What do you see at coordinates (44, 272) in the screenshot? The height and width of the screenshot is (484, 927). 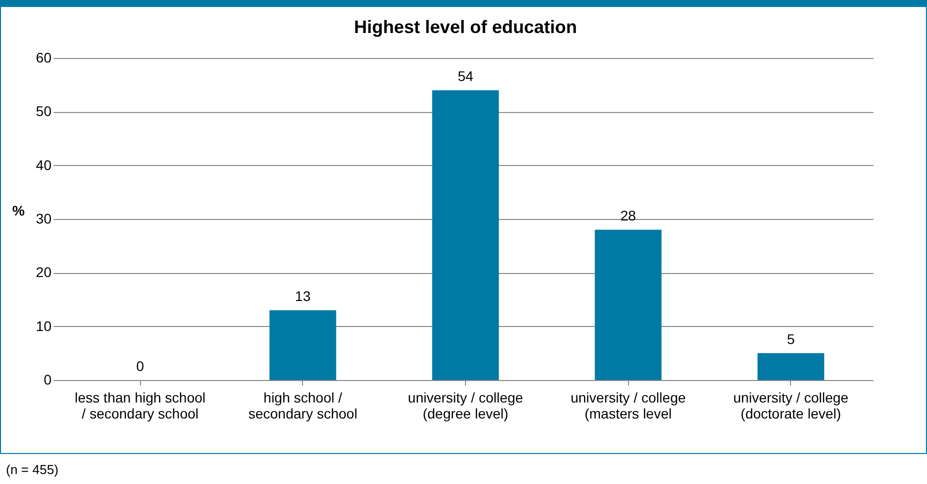 I see `y-tick-label: 20` at bounding box center [44, 272].